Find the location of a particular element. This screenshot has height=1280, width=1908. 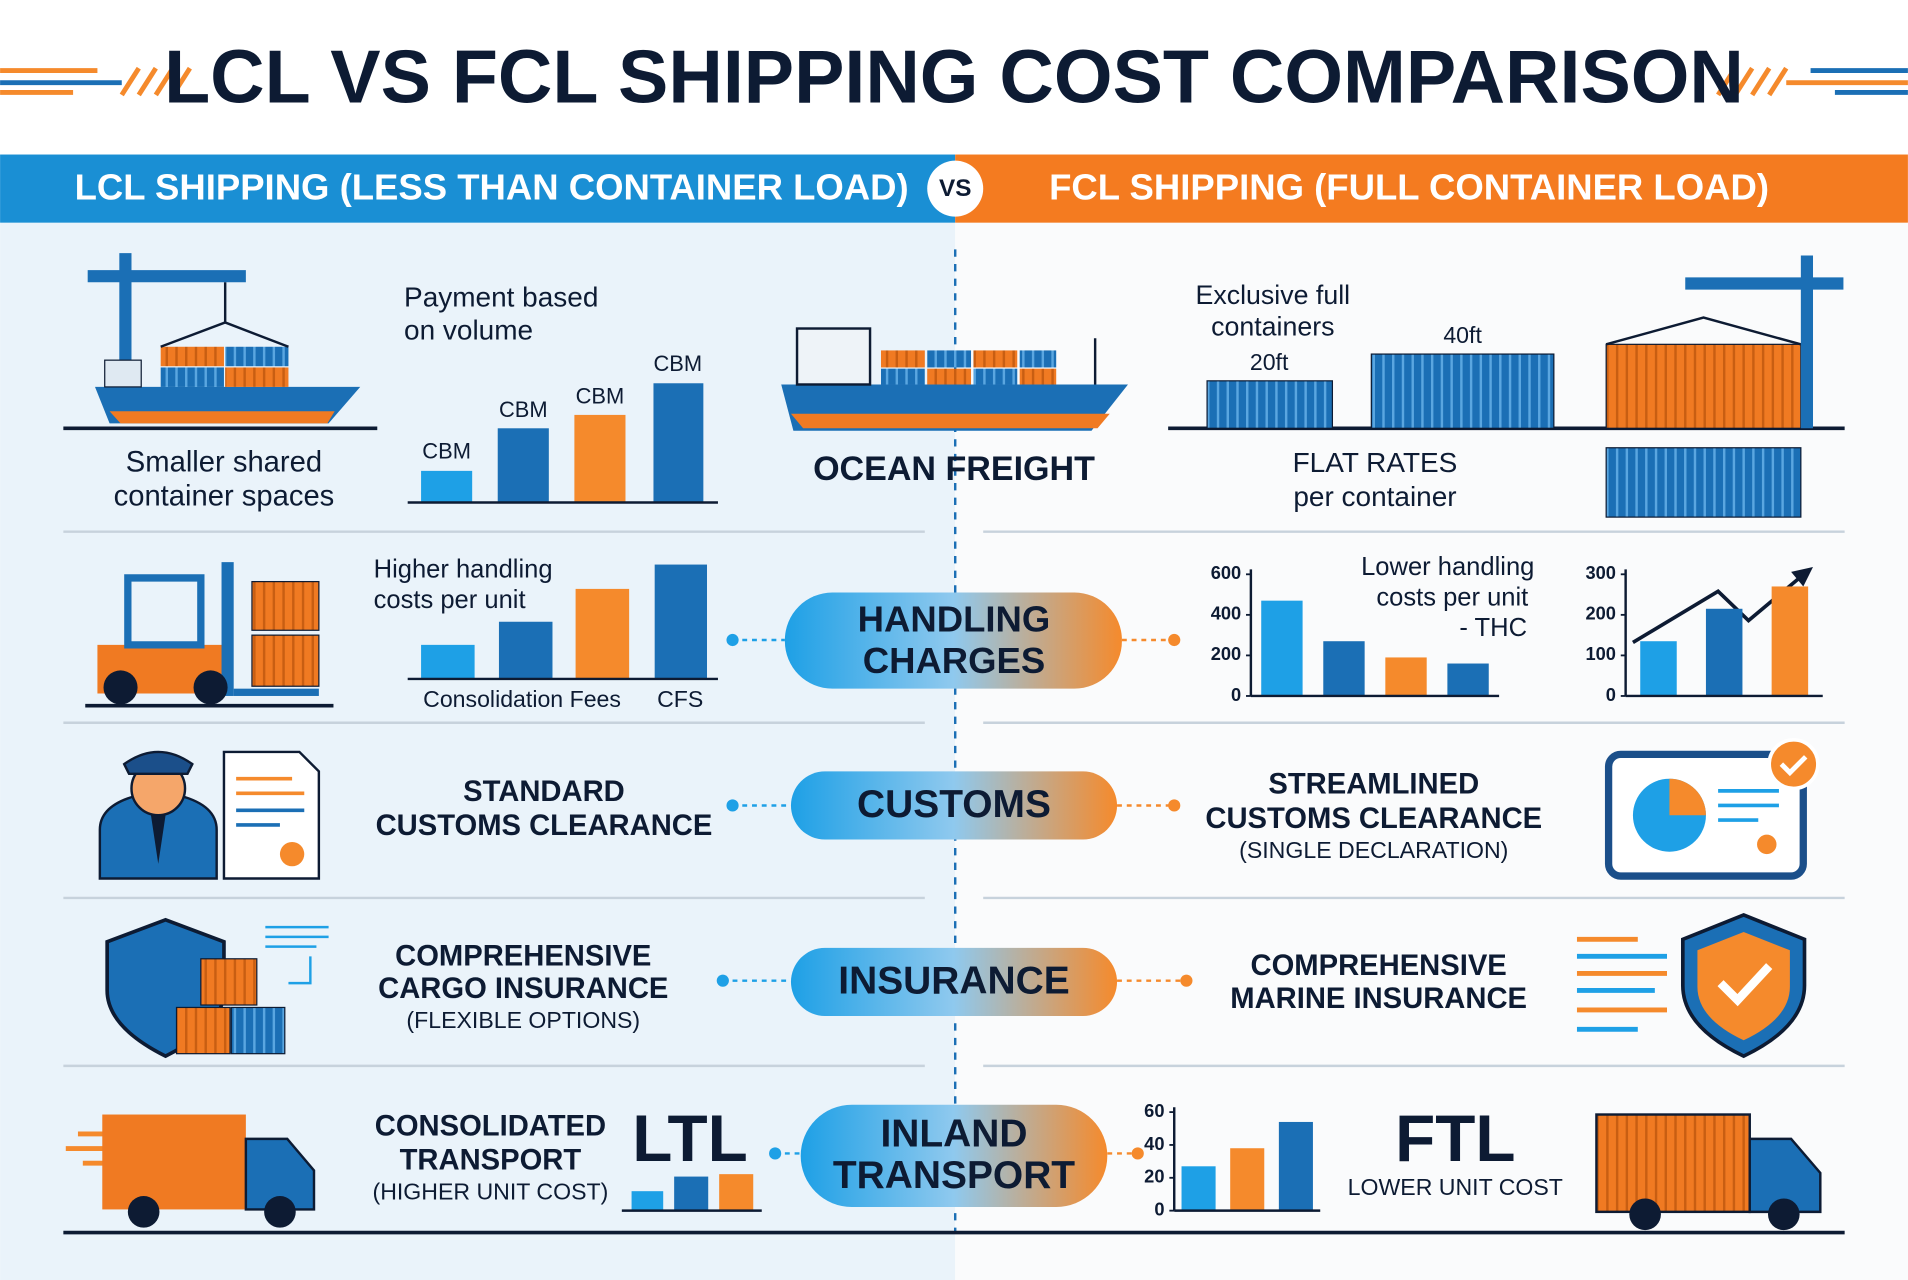

caption: container spaces is located at coordinates (224, 496).